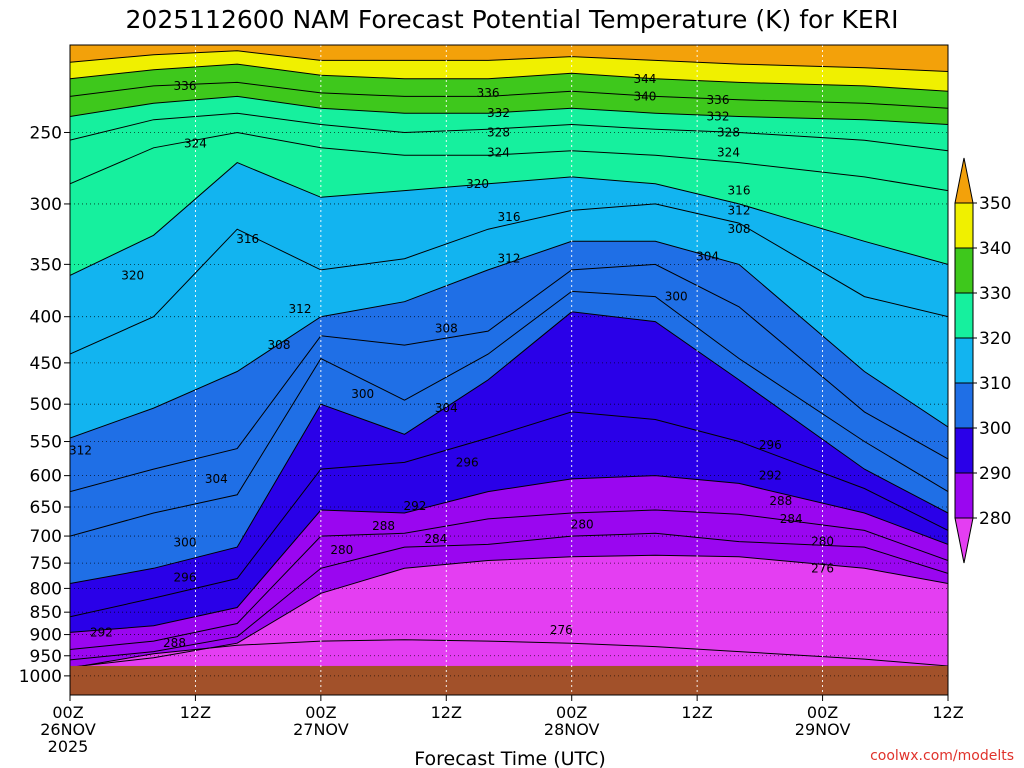 This screenshot has width=1024, height=768. I want to click on y-tick-label: 800, so click(46, 589).